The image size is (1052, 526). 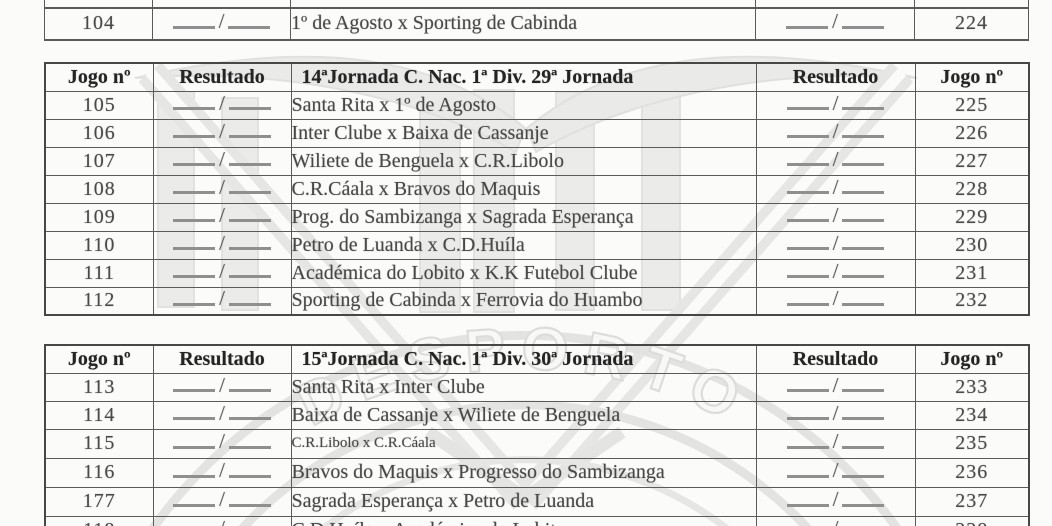 What do you see at coordinates (99, 501) in the screenshot?
I see `jogo-number-left: 177` at bounding box center [99, 501].